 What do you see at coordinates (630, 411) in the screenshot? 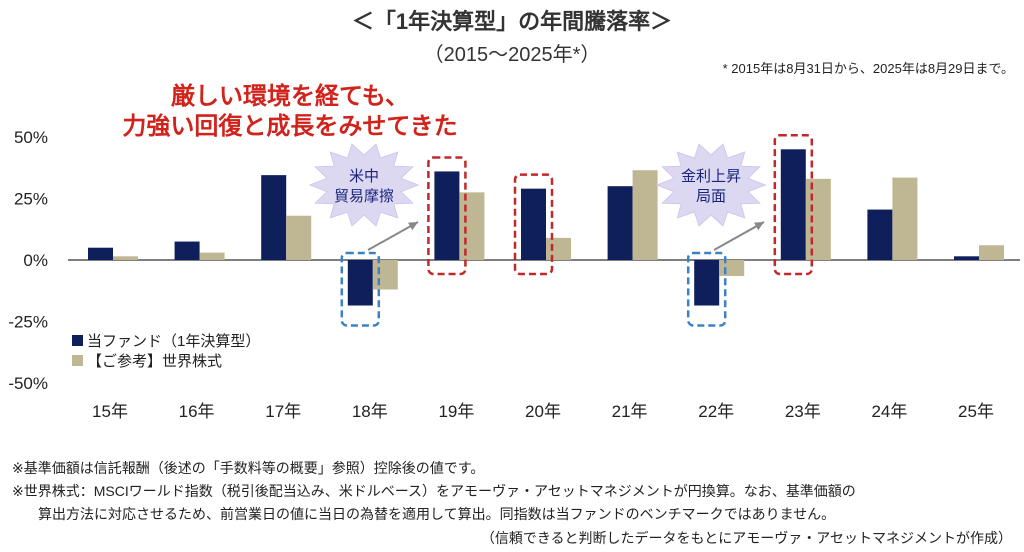
I see `x-tick-label: 21年` at bounding box center [630, 411].